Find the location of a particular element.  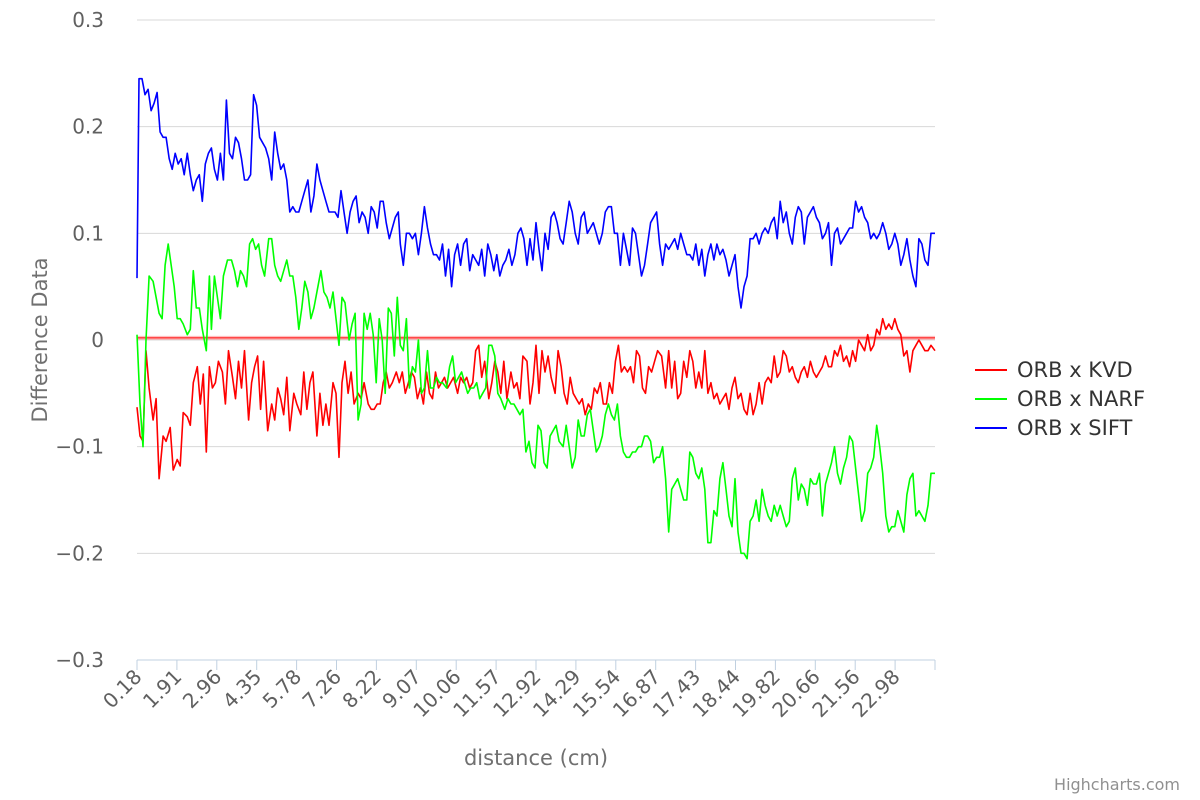

y-tick-label: 0.3 is located at coordinates (88, 20).